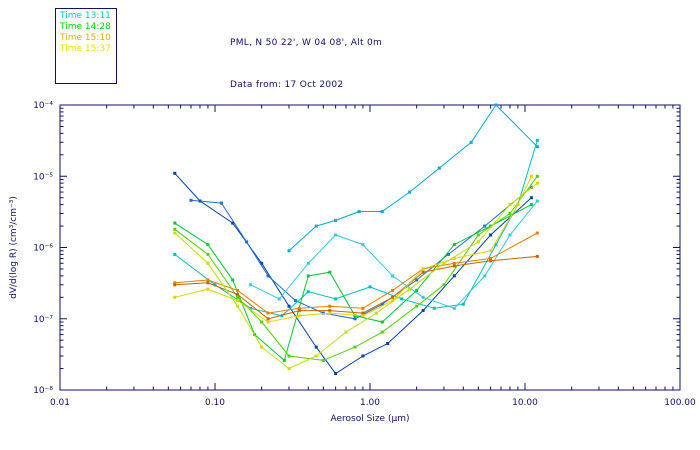  Describe the element at coordinates (14, 247) in the screenshot. I see `y-axis-title: dV/d(log R) (cm³/cm⁻³)` at that location.